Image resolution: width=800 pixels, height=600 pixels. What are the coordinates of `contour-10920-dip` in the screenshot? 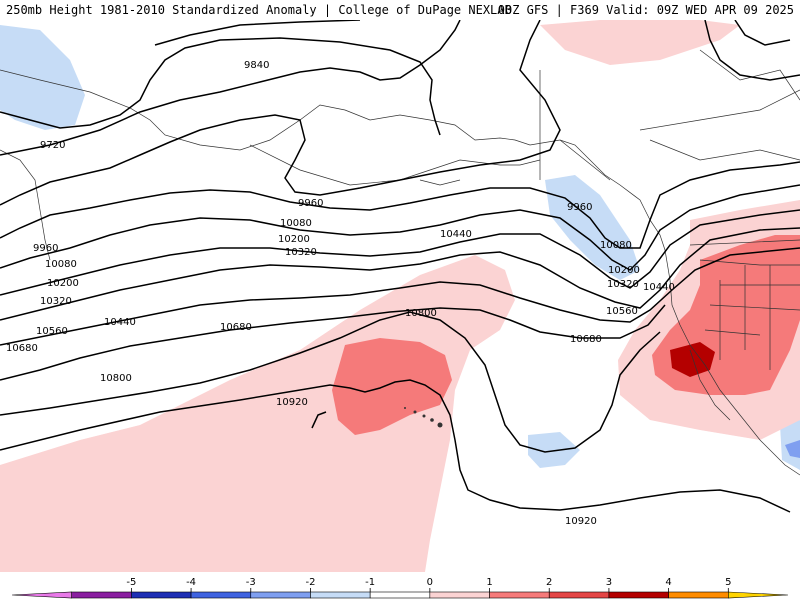 It's located at (319, 420).